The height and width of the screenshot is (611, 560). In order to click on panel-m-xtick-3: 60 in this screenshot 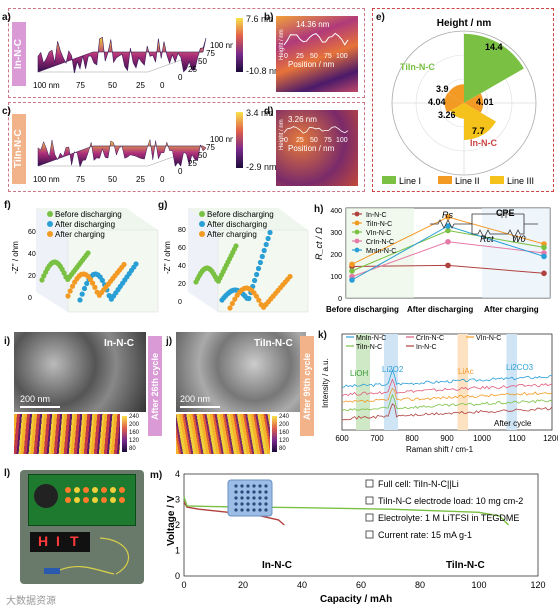, I will do `click(361, 585)`.